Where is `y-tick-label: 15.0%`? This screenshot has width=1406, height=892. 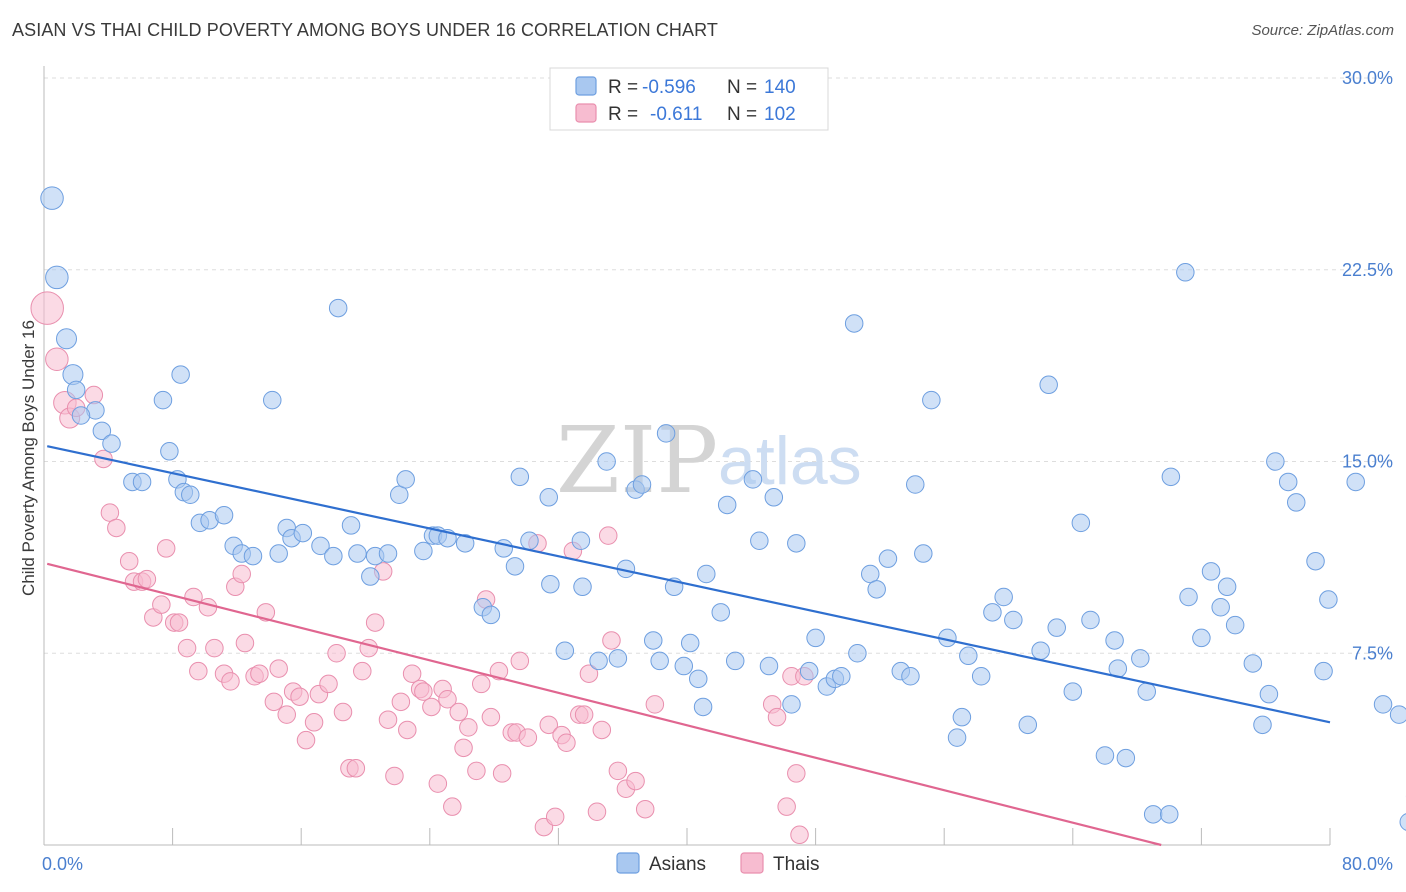 y-tick-label: 15.0% is located at coordinates (1367, 462).